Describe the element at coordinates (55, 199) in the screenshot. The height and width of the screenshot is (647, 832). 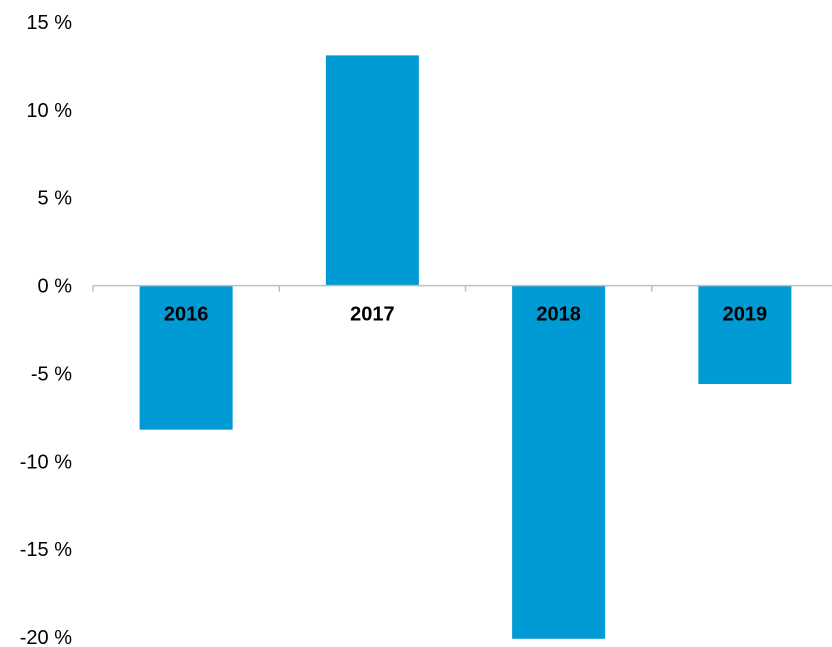
I see `y-tick-label: 5 %` at that location.